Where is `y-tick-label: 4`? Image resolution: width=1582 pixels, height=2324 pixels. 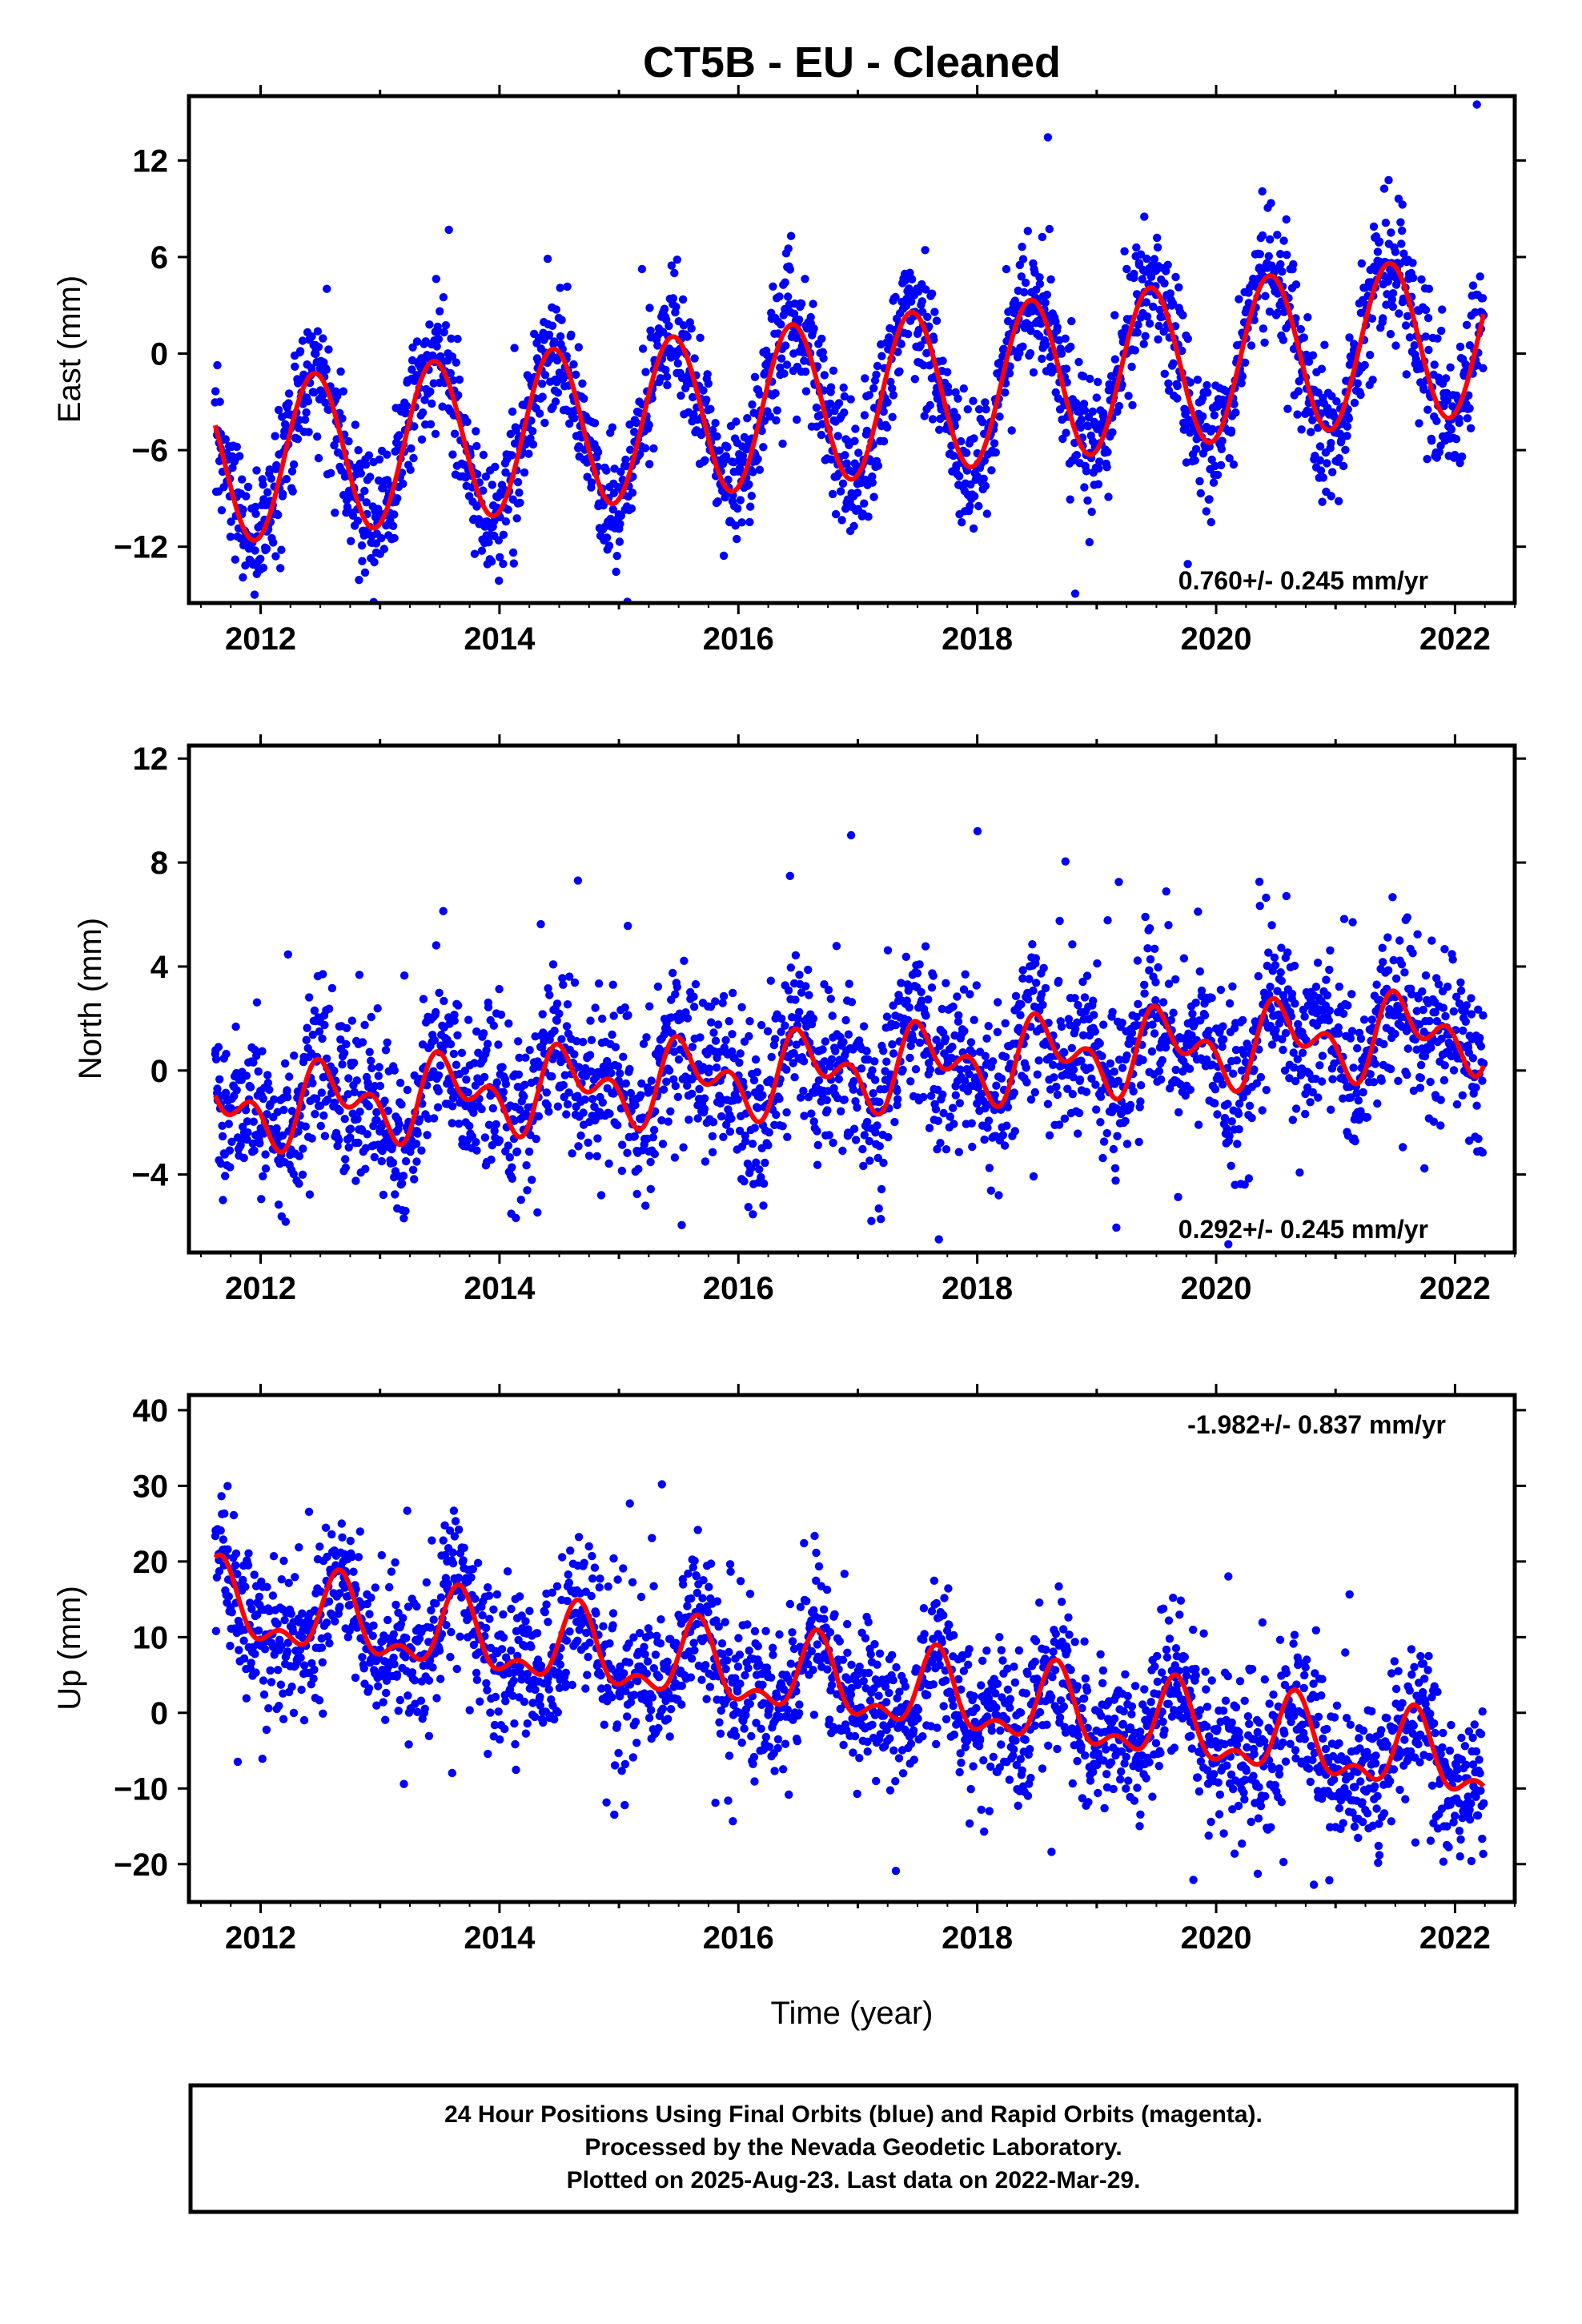
y-tick-label: 4 is located at coordinates (160, 967).